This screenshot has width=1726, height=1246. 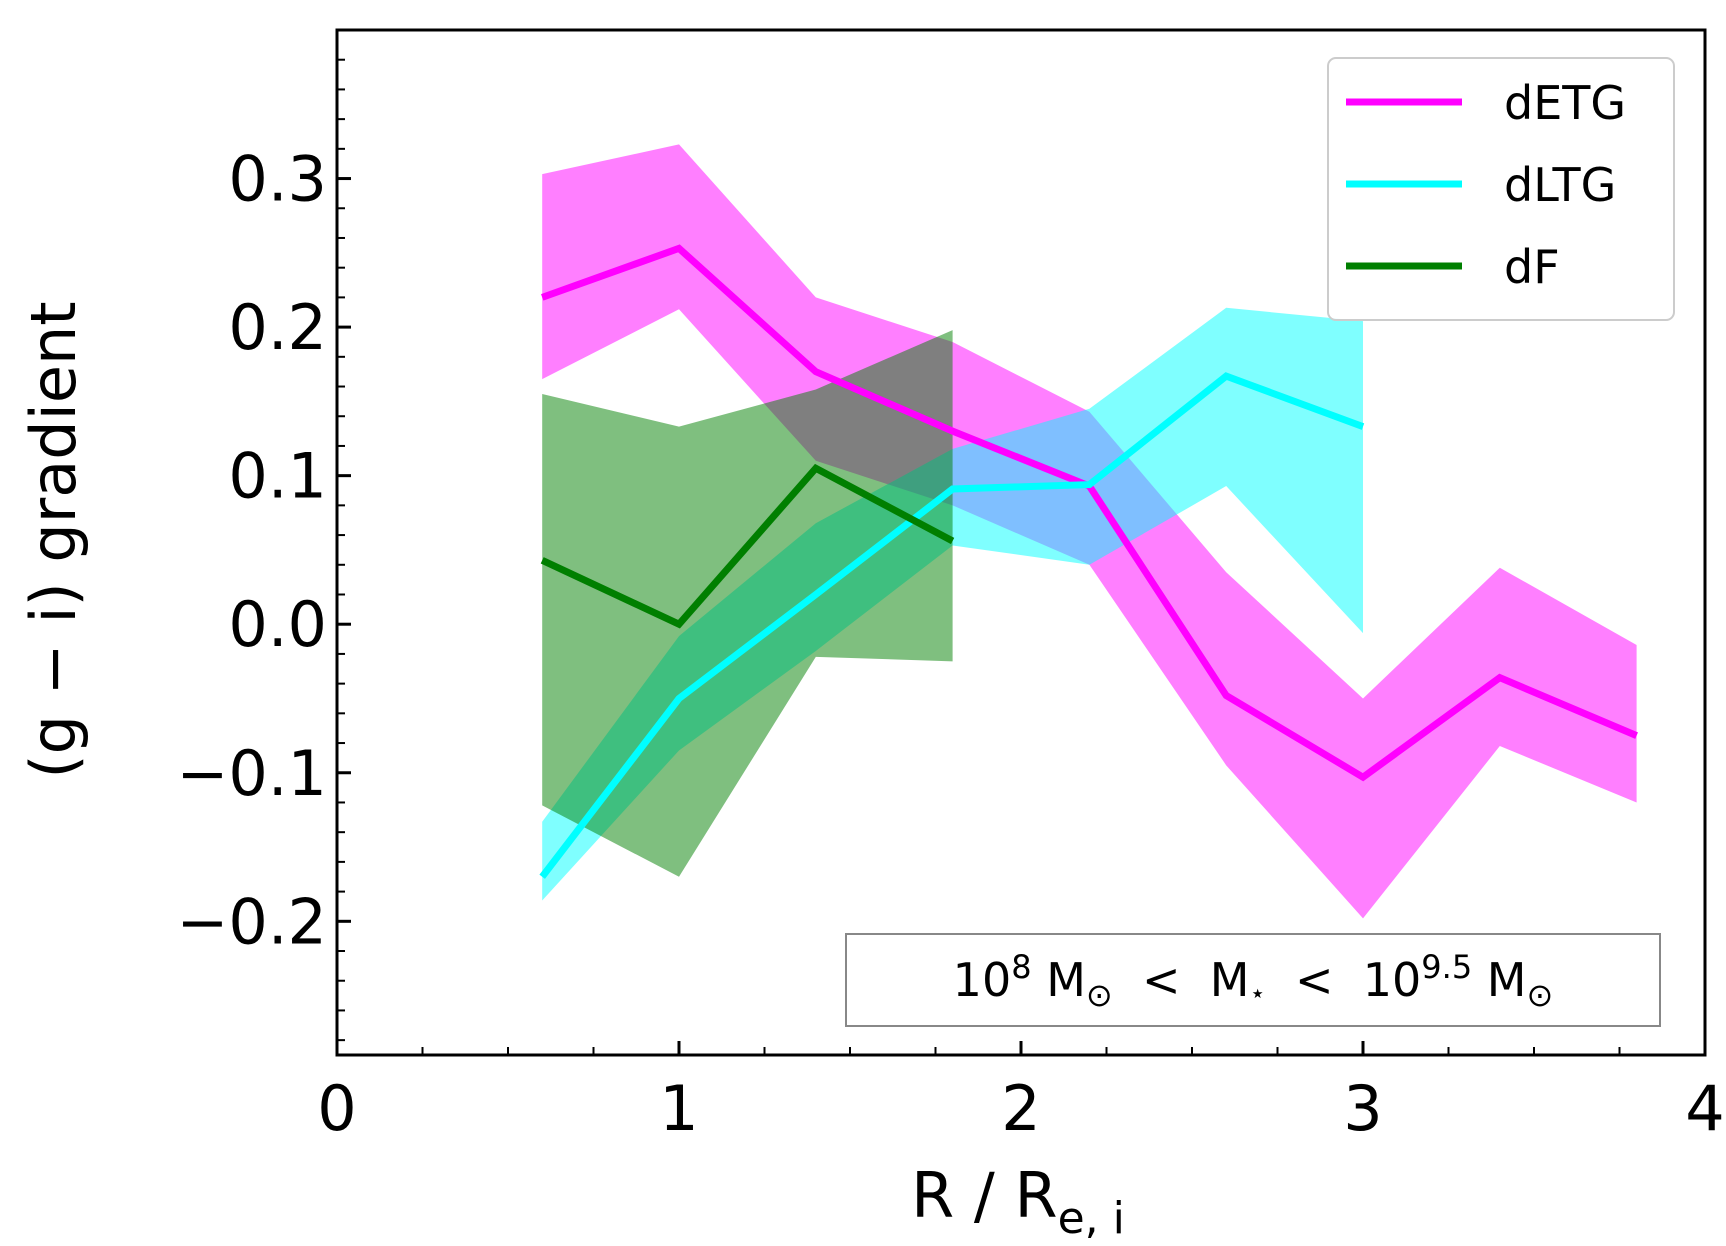 What do you see at coordinates (1565, 103) in the screenshot?
I see `legend-label-detg: dETG` at bounding box center [1565, 103].